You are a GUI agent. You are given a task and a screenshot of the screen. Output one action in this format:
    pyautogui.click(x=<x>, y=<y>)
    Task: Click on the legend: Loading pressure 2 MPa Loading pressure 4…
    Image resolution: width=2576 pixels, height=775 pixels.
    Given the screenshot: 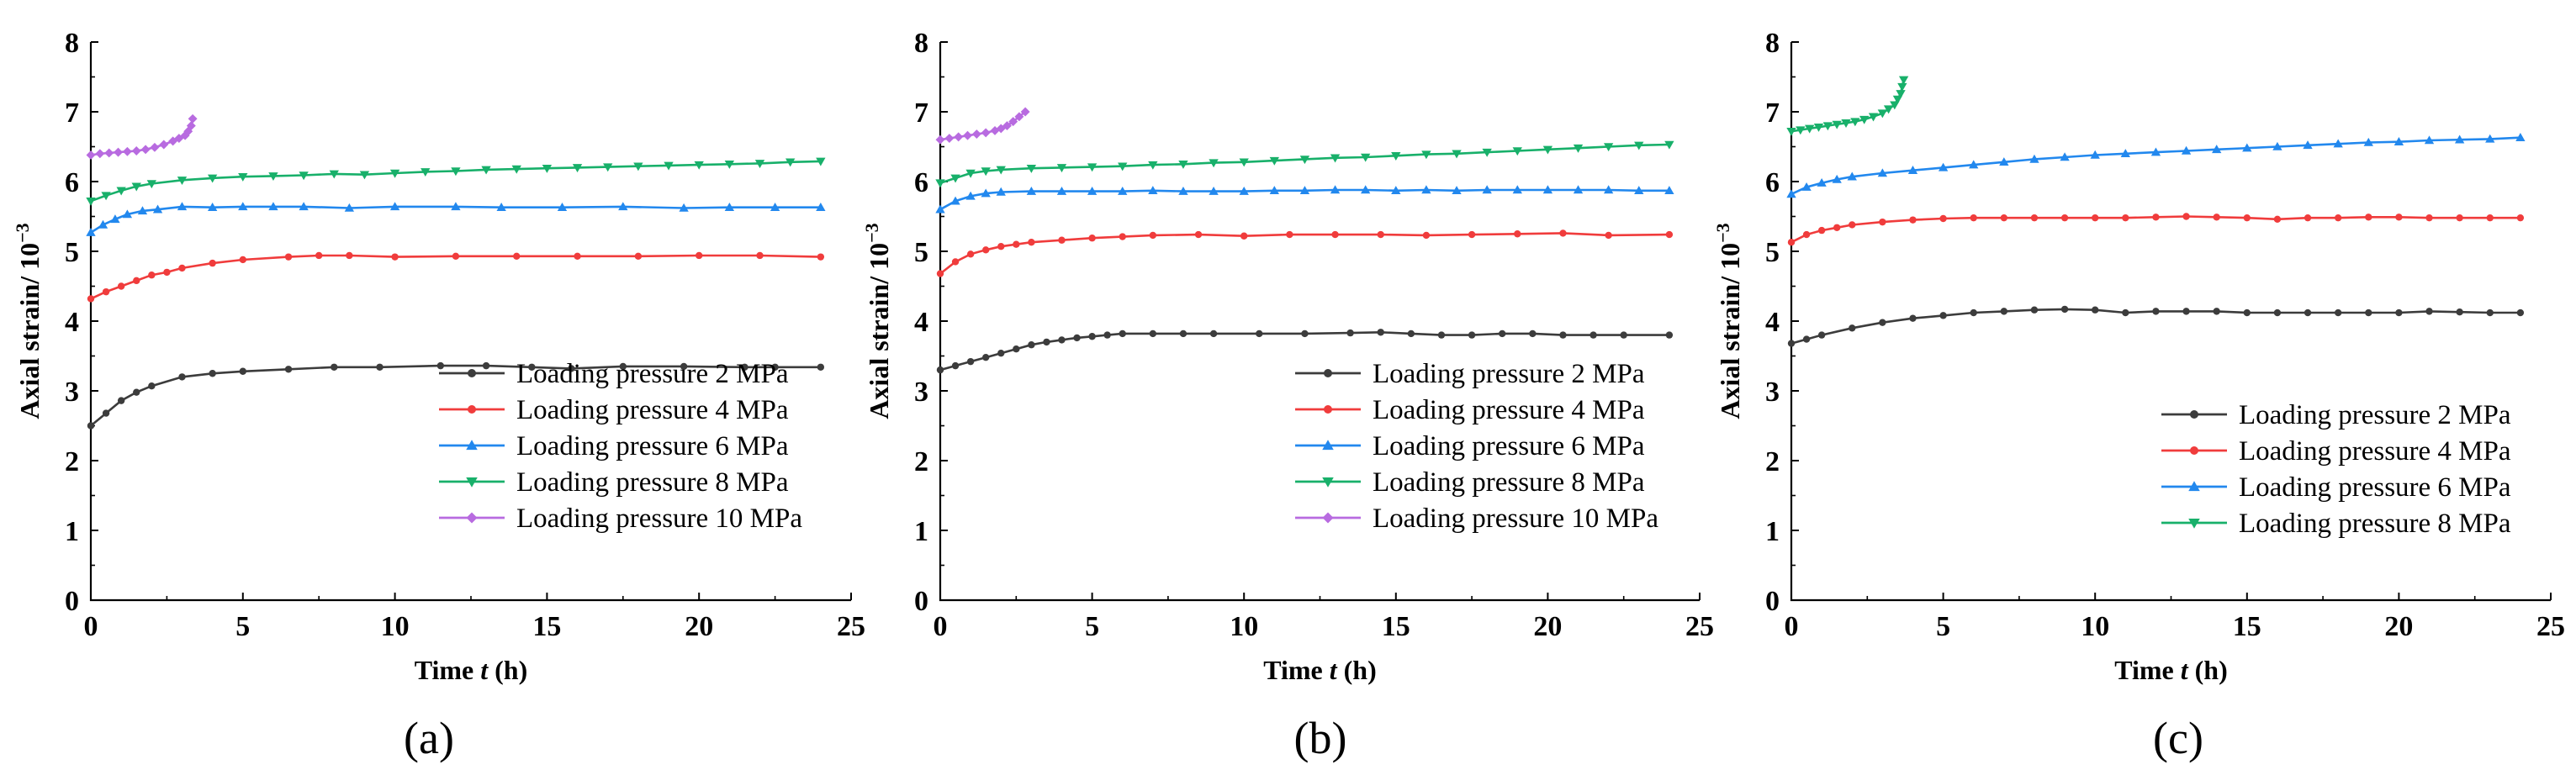 What is the action you would take?
    pyautogui.click(x=2336, y=469)
    